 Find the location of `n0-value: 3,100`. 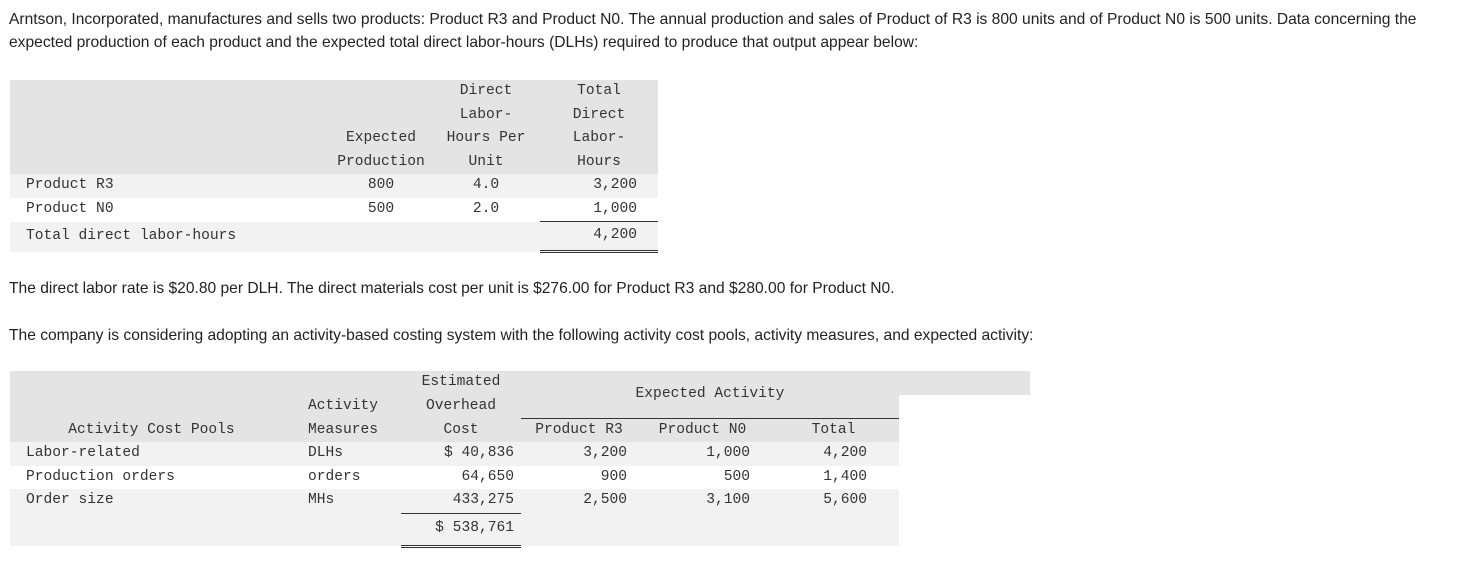

n0-value: 3,100 is located at coordinates (702, 501).